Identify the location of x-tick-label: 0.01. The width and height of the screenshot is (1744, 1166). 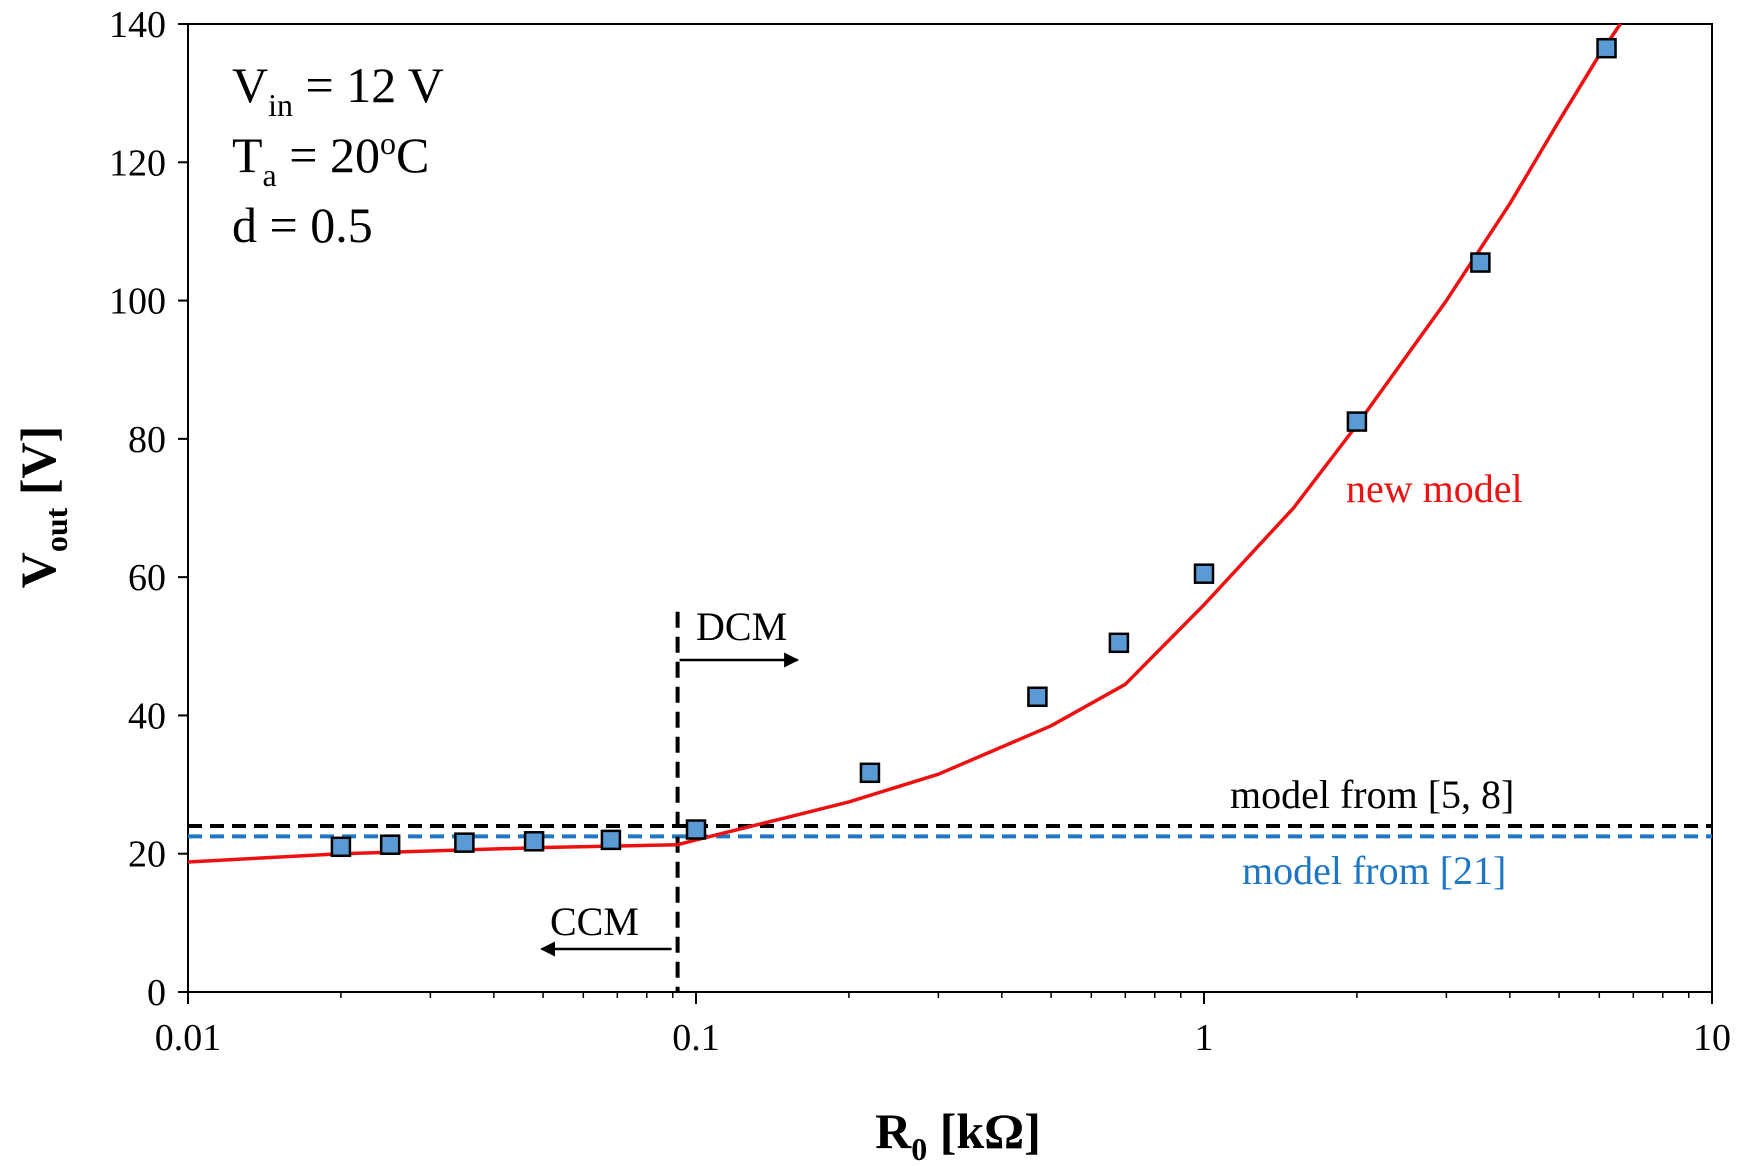
(188, 1038).